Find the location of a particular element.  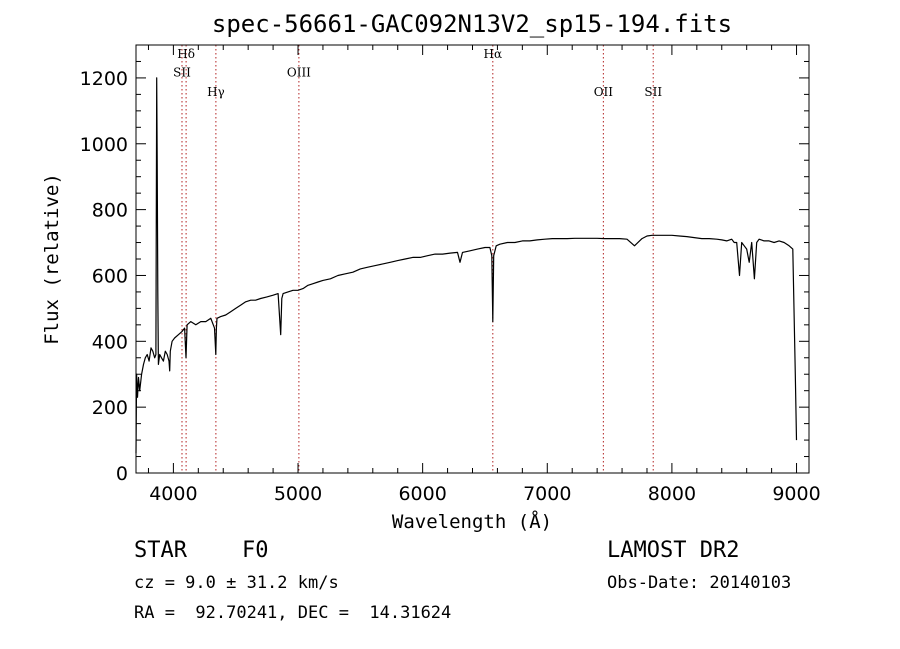

x-axis-label: Wavelength (Å) is located at coordinates (472, 521).